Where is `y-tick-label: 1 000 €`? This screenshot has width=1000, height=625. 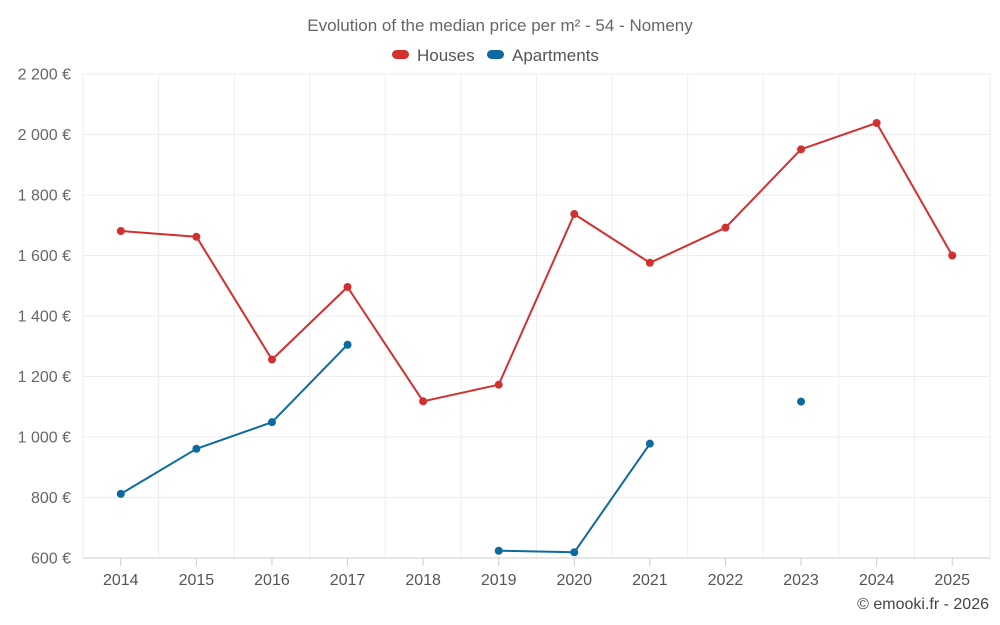 y-tick-label: 1 000 € is located at coordinates (44, 438).